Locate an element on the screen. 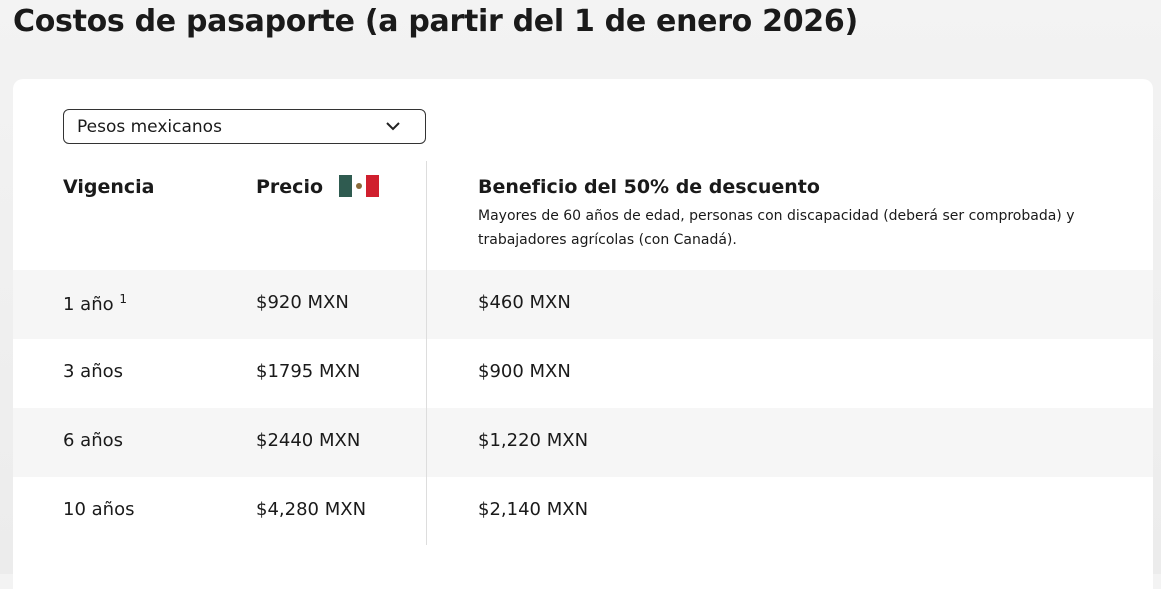  mexico-flag is located at coordinates (359, 186).